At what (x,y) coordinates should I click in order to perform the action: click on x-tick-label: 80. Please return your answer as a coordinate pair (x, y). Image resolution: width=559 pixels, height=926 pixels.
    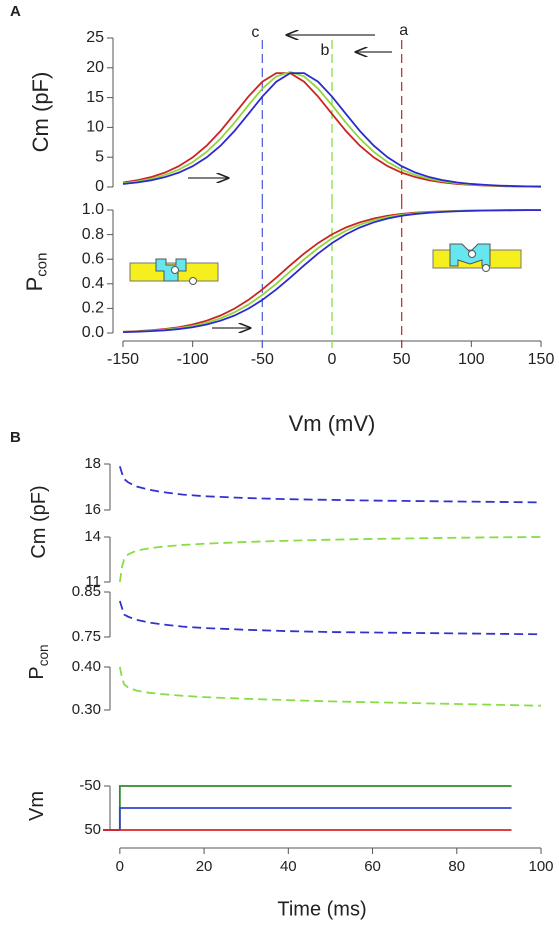
    Looking at the image, I should click on (456, 866).